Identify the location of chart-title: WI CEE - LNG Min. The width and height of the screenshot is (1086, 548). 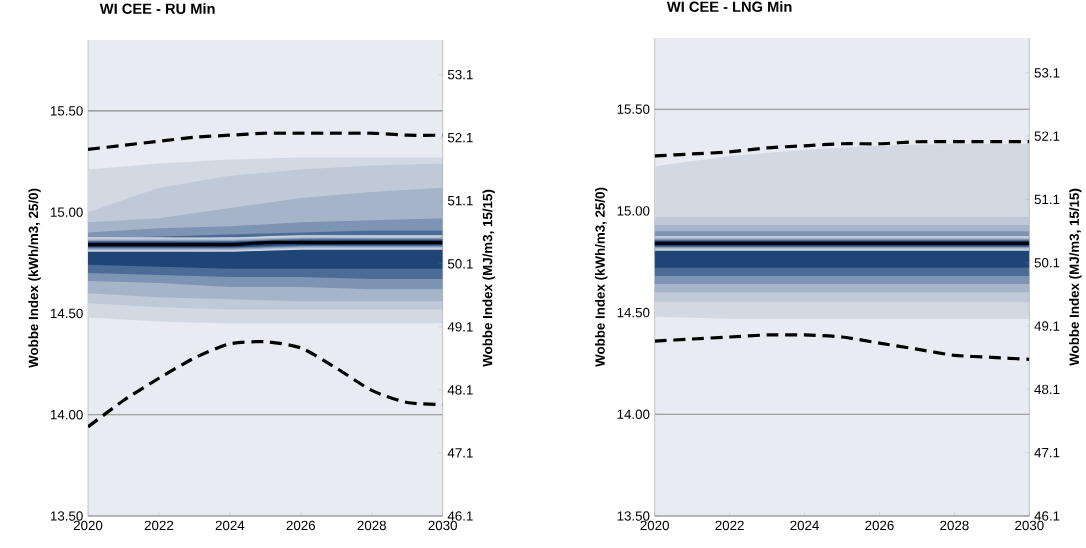
(729, 6).